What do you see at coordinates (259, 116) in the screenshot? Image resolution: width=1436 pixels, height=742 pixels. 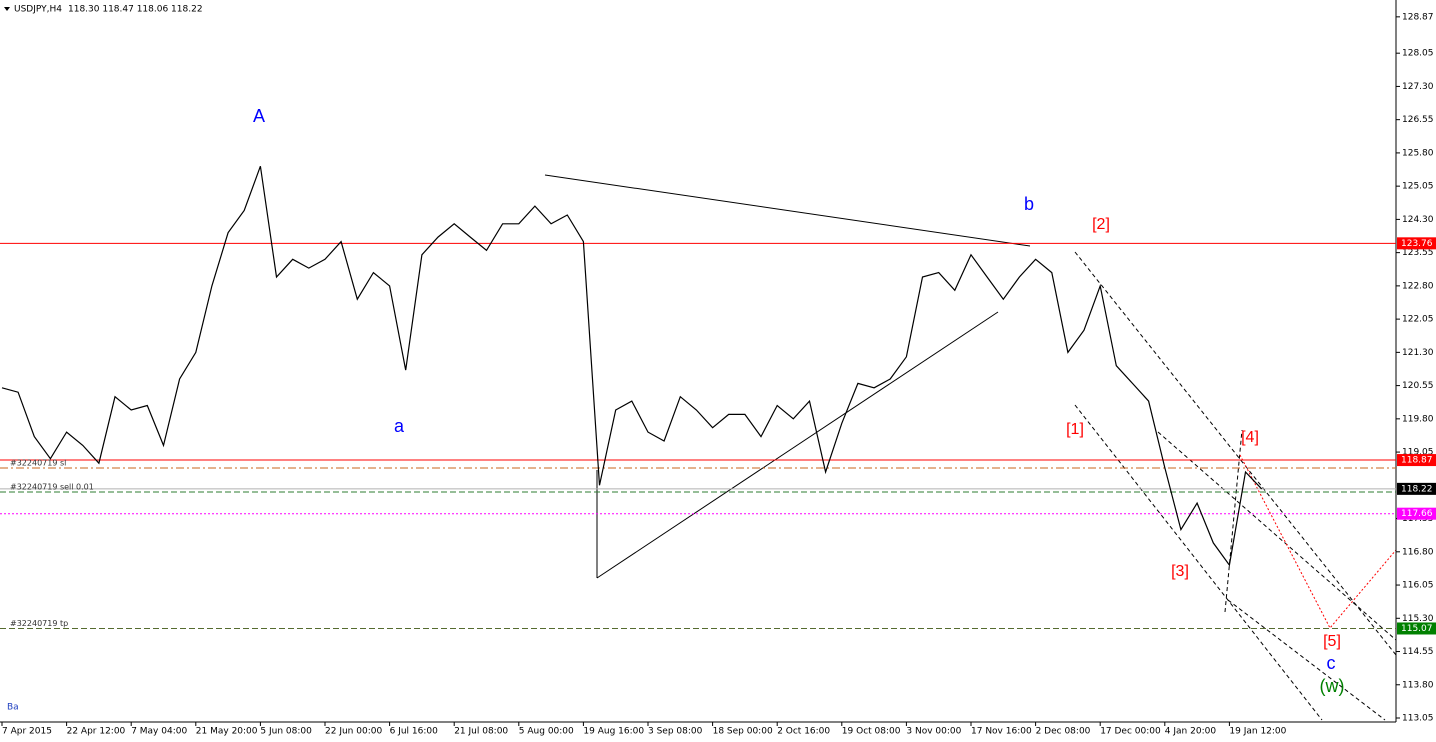 I see `wave-label: A` at bounding box center [259, 116].